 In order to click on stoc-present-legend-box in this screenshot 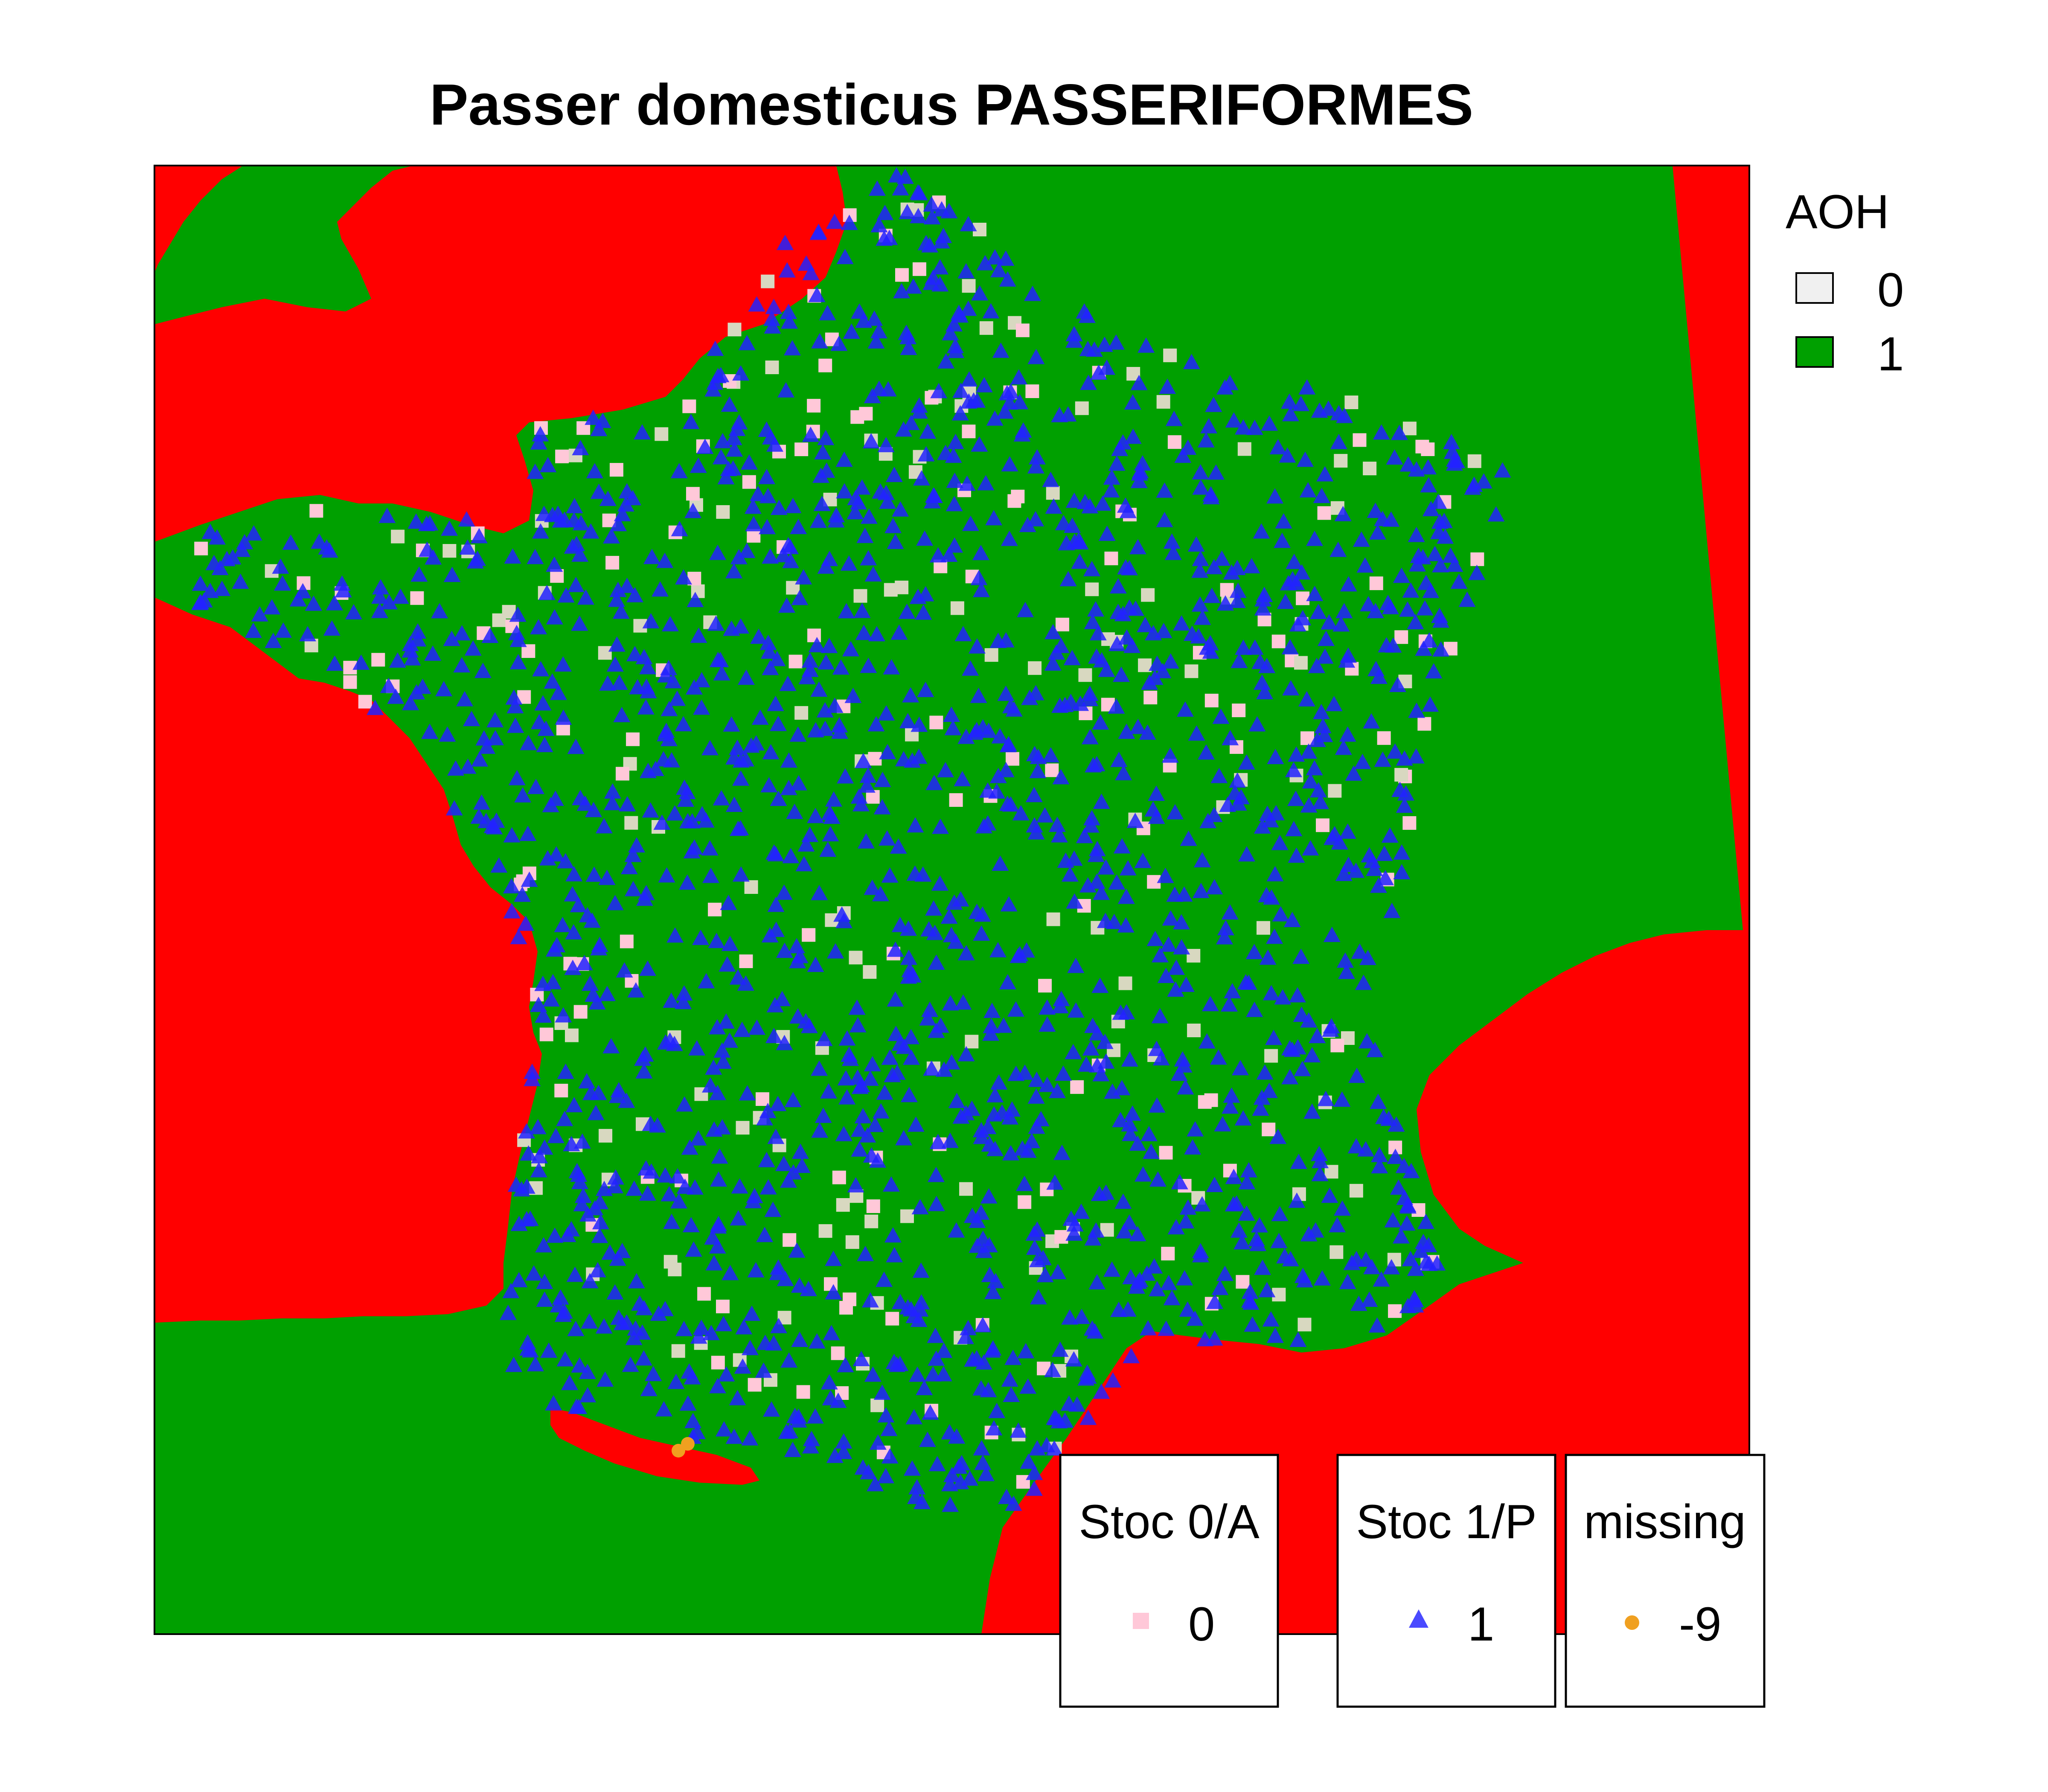, I will do `click(1446, 1581)`.